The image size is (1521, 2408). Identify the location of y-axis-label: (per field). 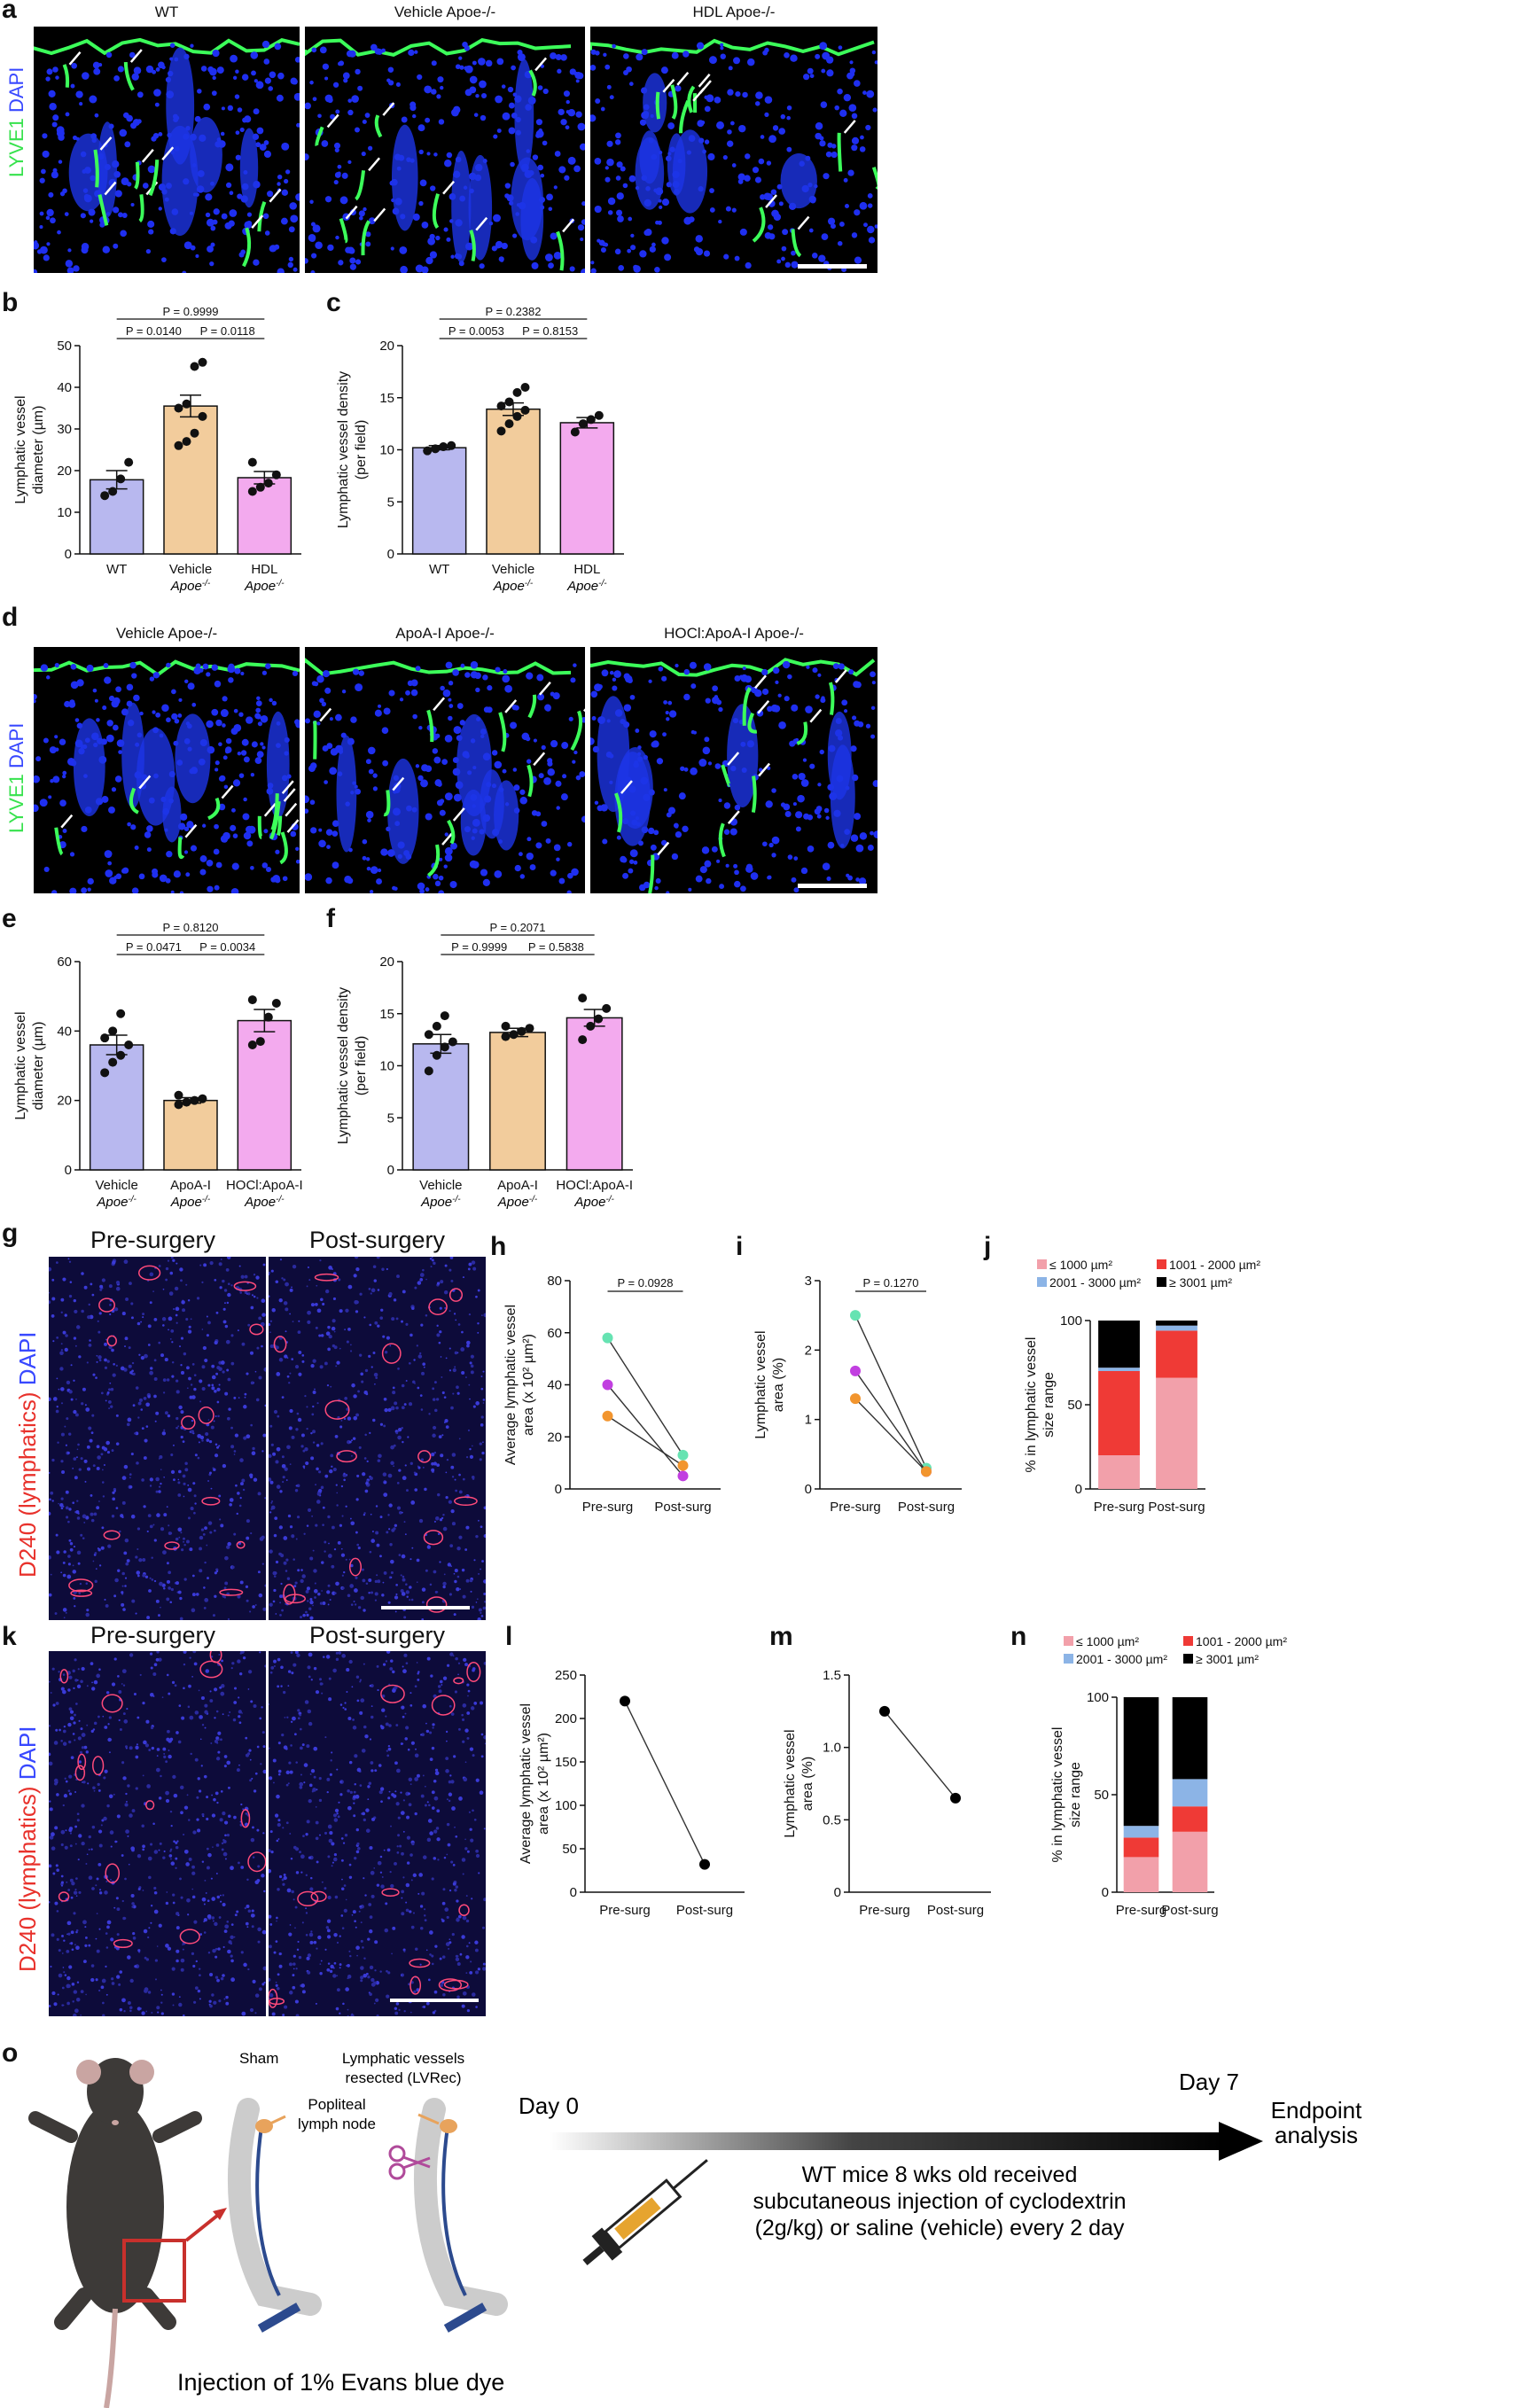
(361, 450).